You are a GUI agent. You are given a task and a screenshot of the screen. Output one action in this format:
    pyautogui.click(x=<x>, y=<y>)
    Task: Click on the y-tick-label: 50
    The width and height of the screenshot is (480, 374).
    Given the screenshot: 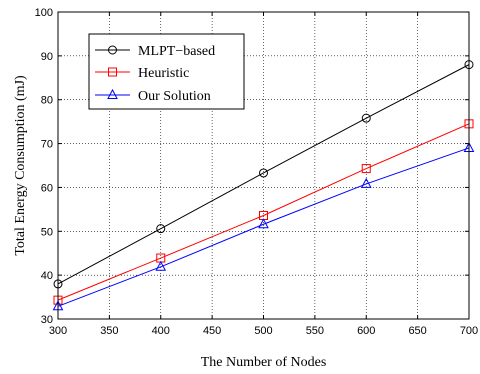 What is the action you would take?
    pyautogui.click(x=47, y=232)
    